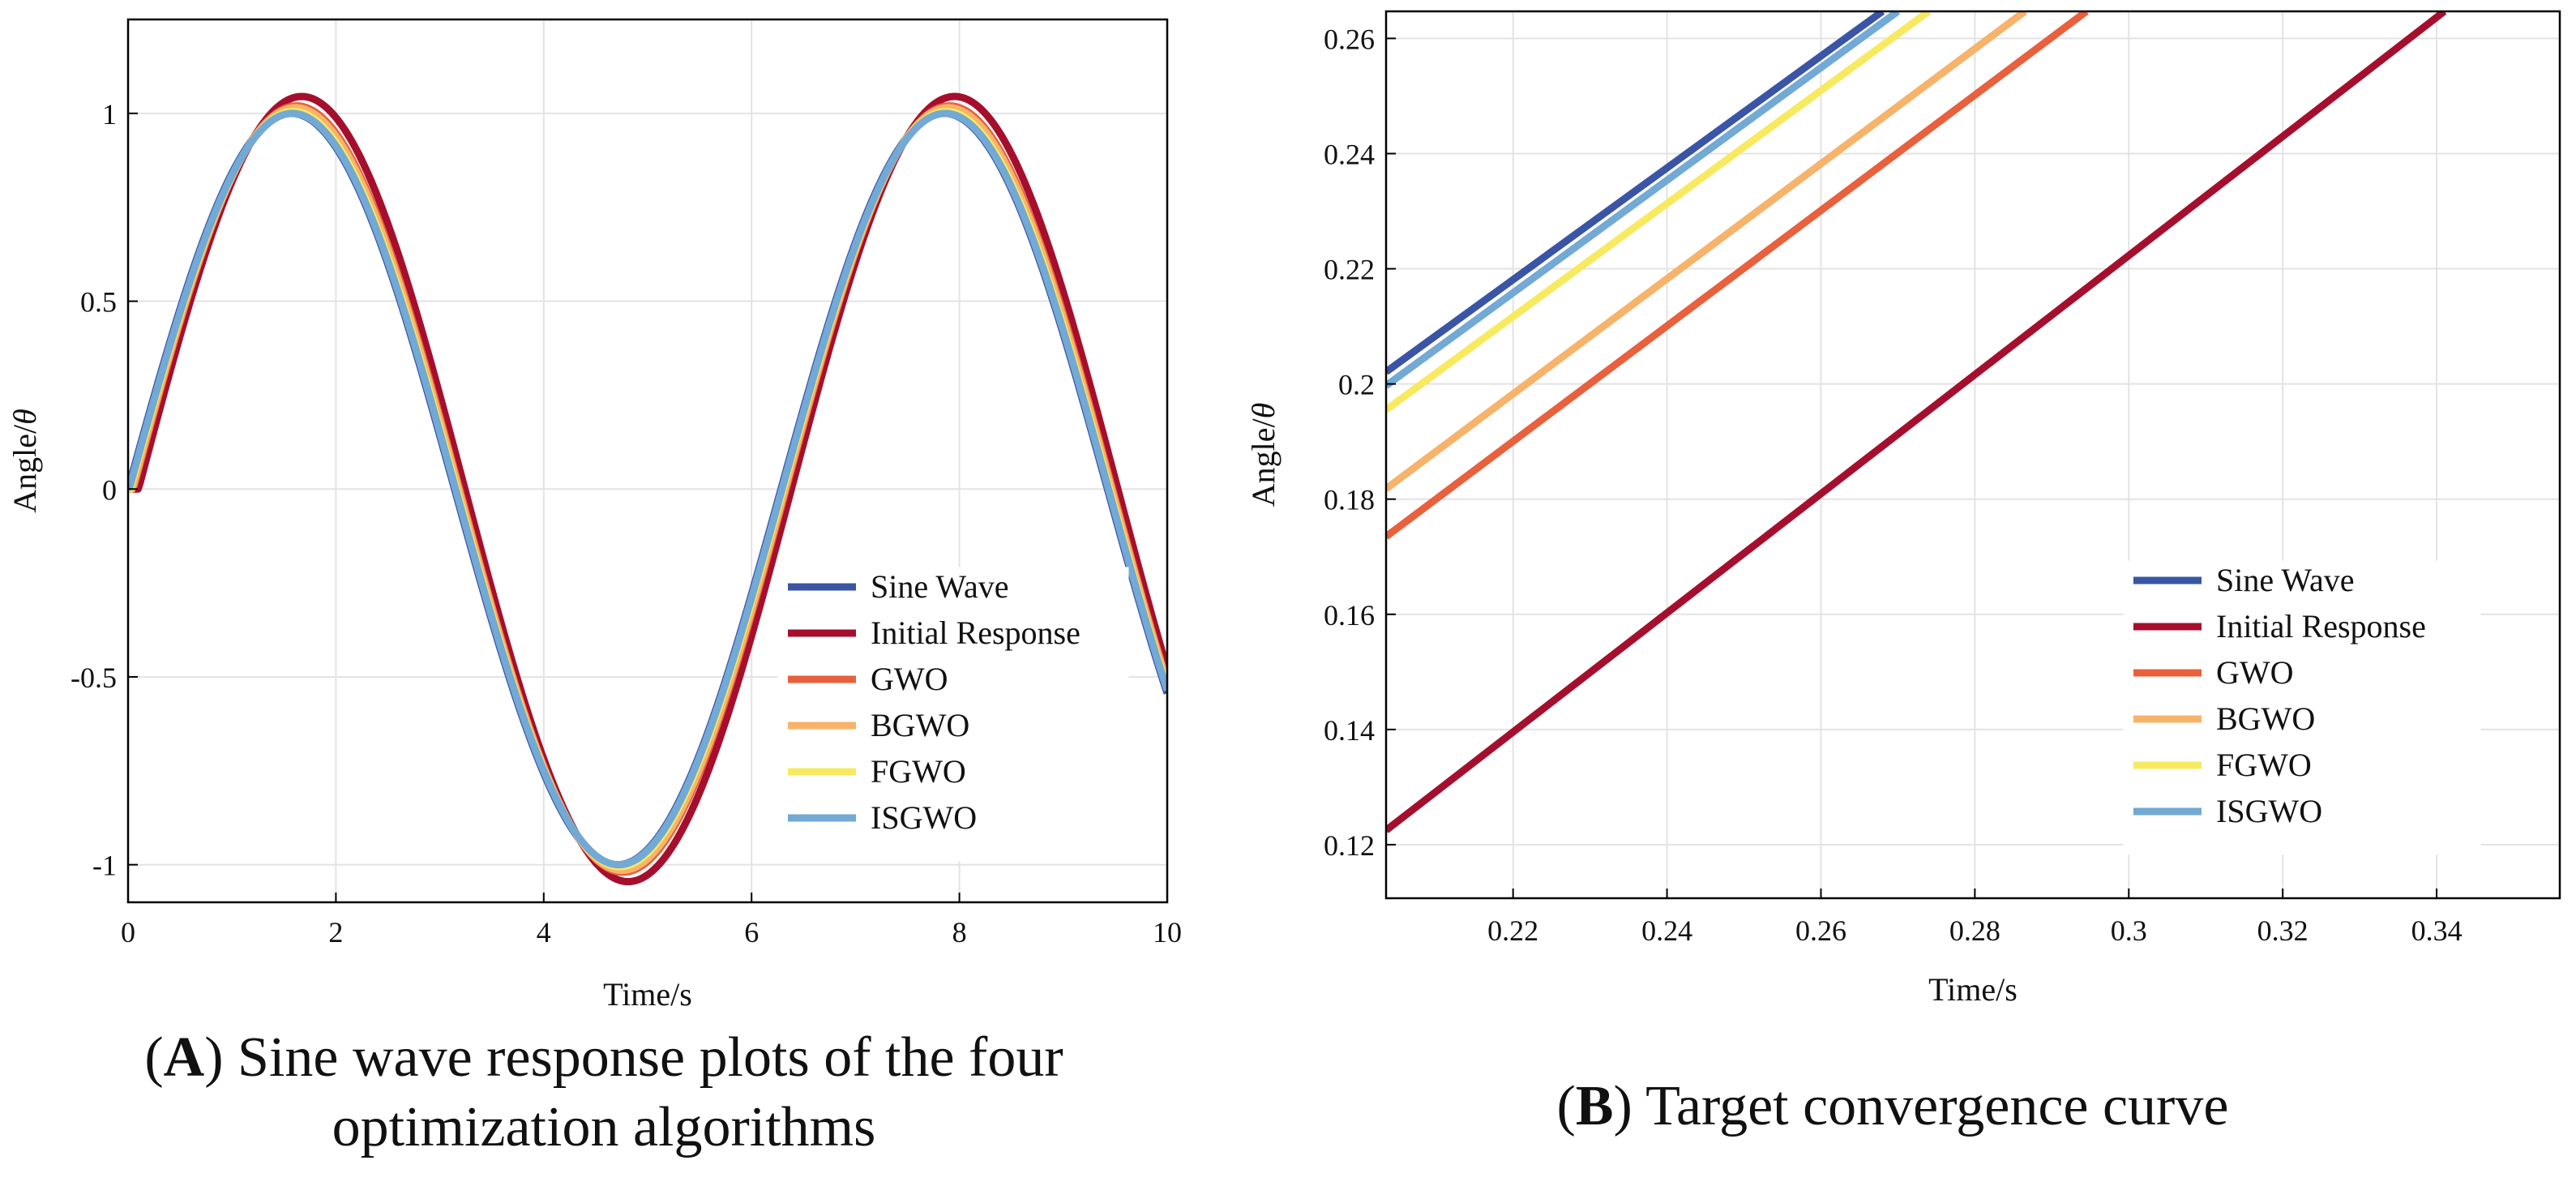 The image size is (2576, 1199). I want to click on series-line-sine-wave, so click(1635, 193).